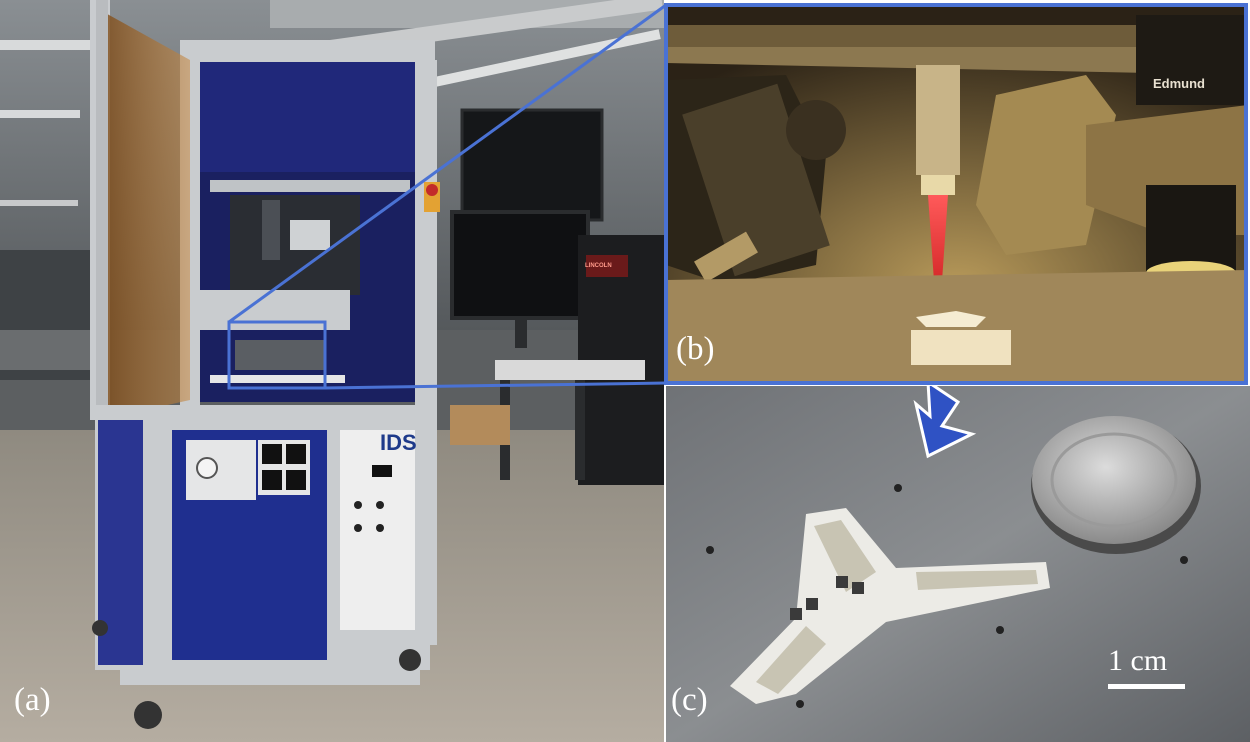  Describe the element at coordinates (695, 349) in the screenshot. I see `panel-b-label: (b)` at that location.